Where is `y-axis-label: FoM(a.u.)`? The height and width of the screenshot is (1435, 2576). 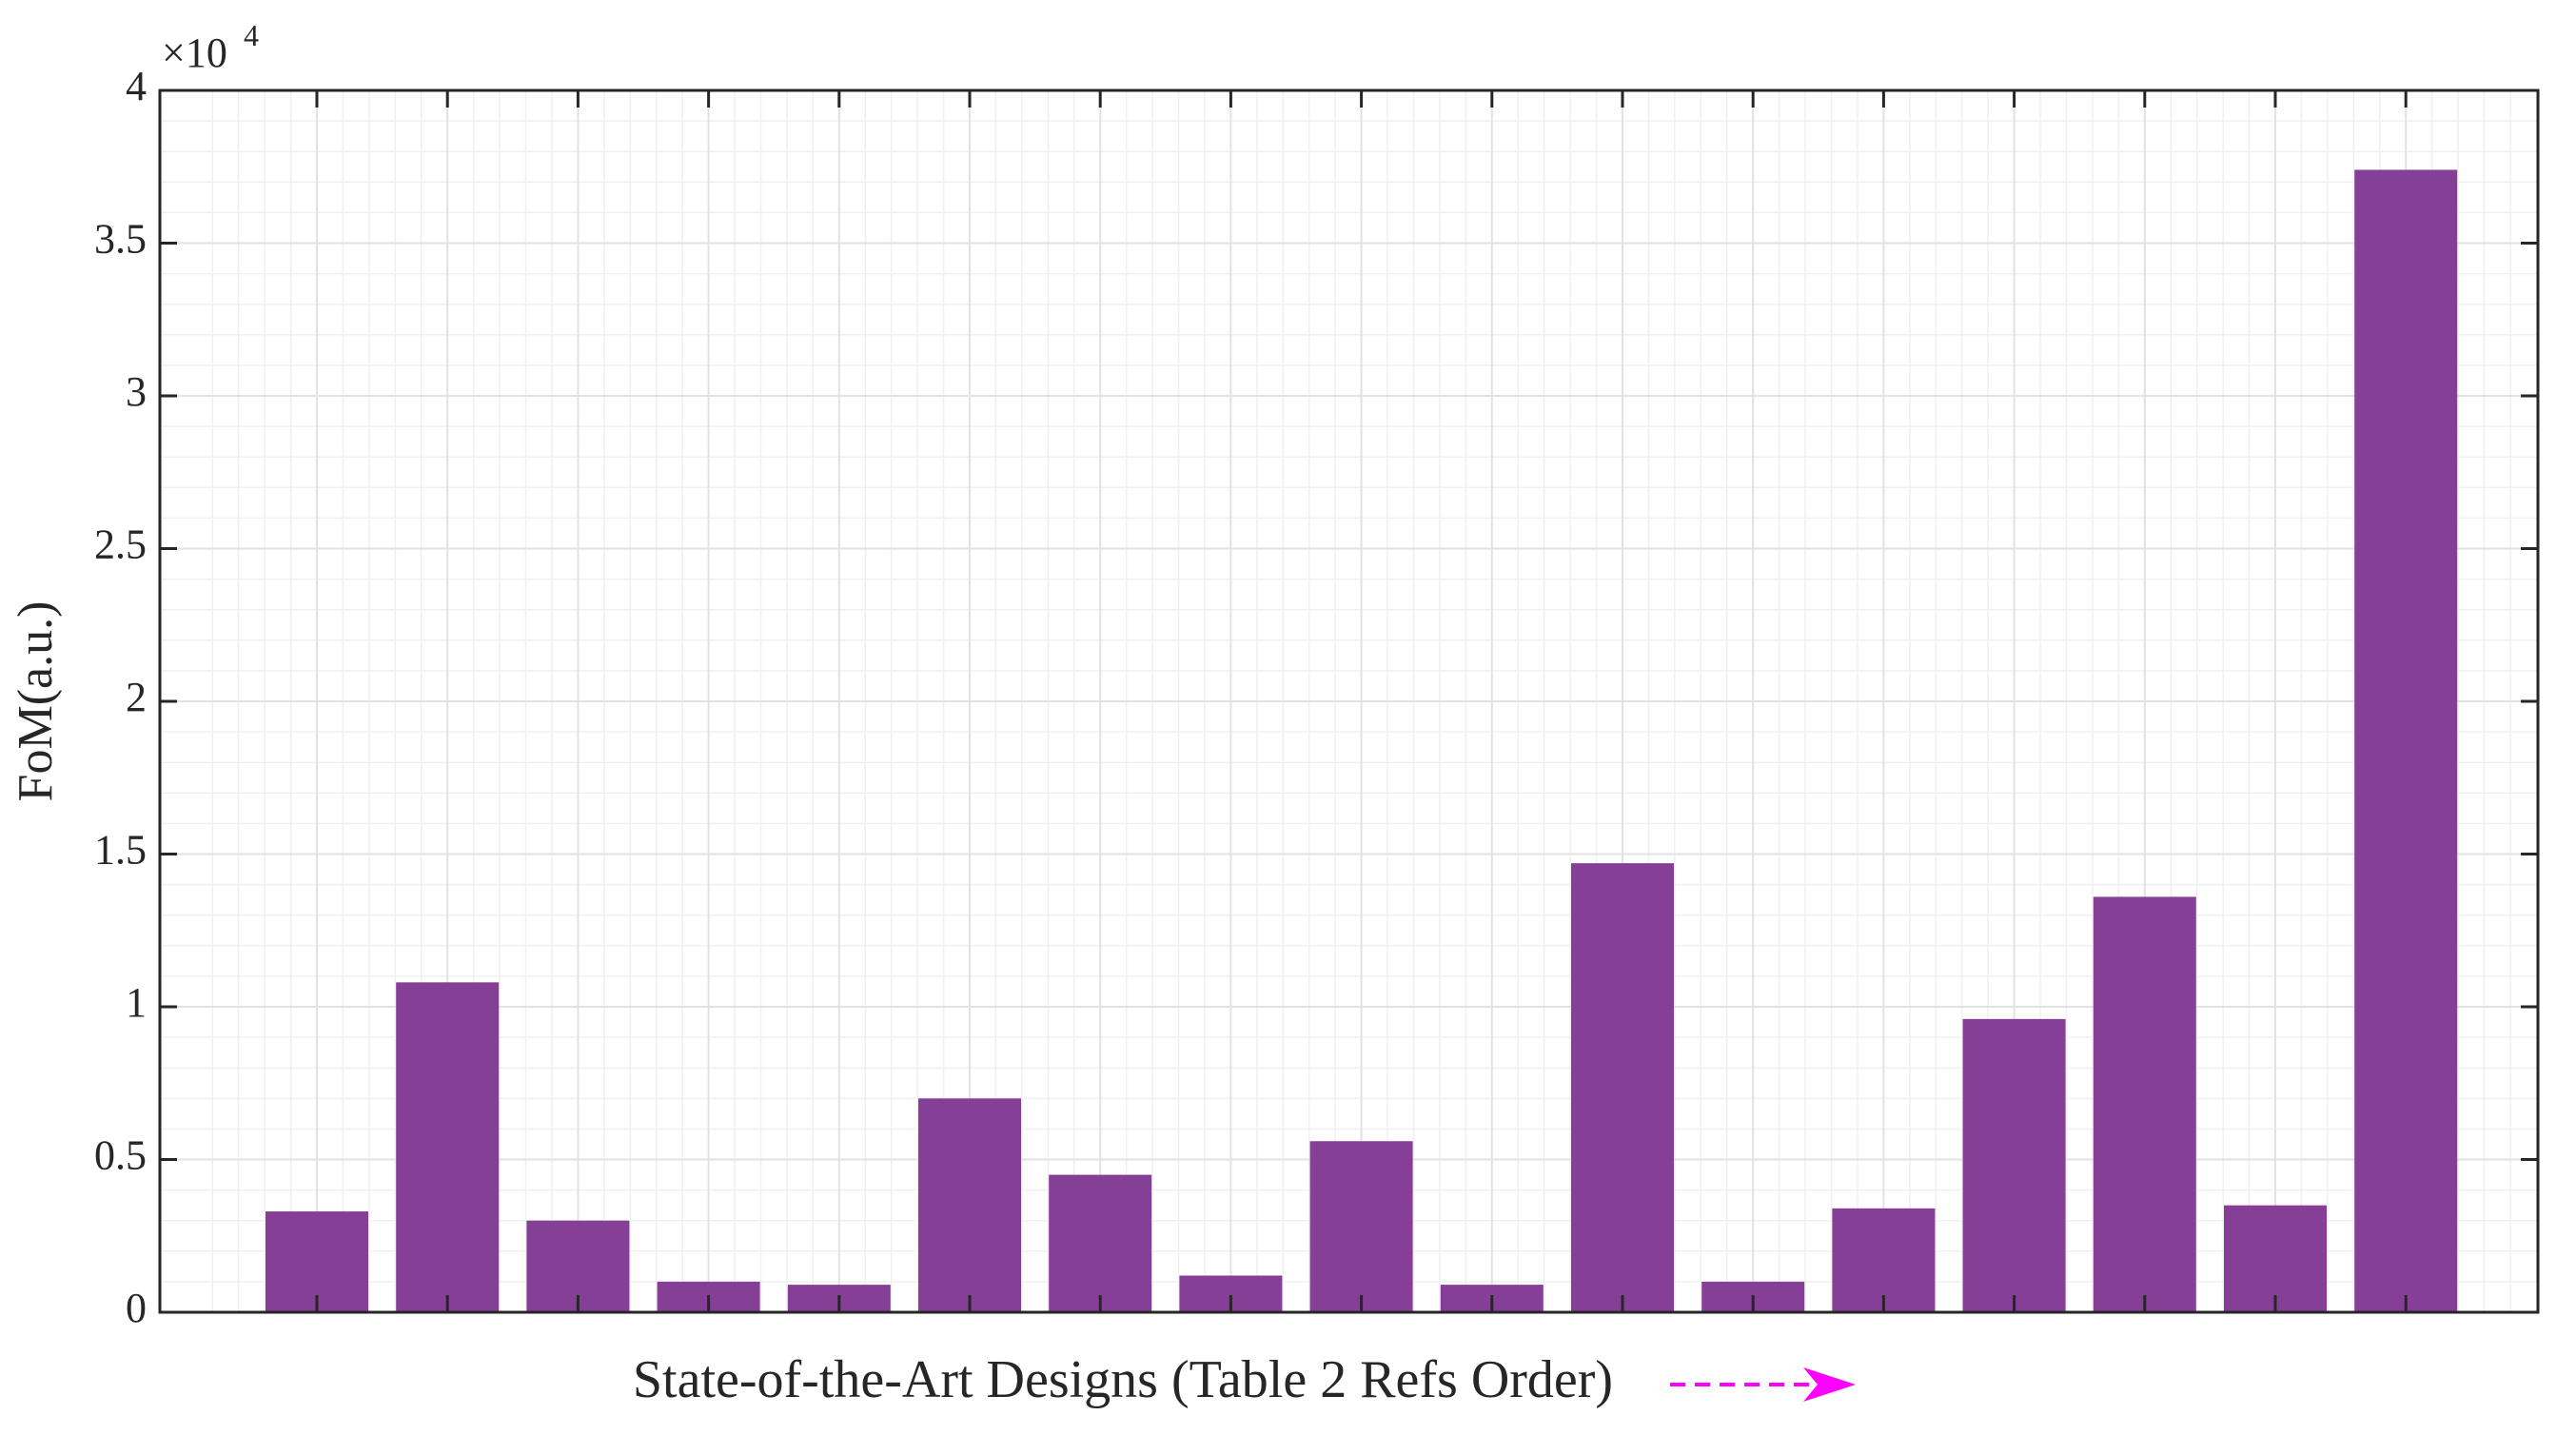
y-axis-label: FoM(a.u.) is located at coordinates (36, 701).